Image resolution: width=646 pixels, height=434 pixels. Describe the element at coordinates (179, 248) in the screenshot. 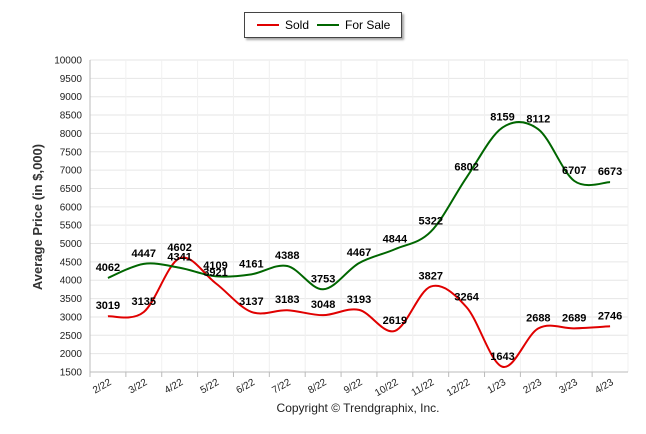

I see `data-label-sold: 4602` at that location.